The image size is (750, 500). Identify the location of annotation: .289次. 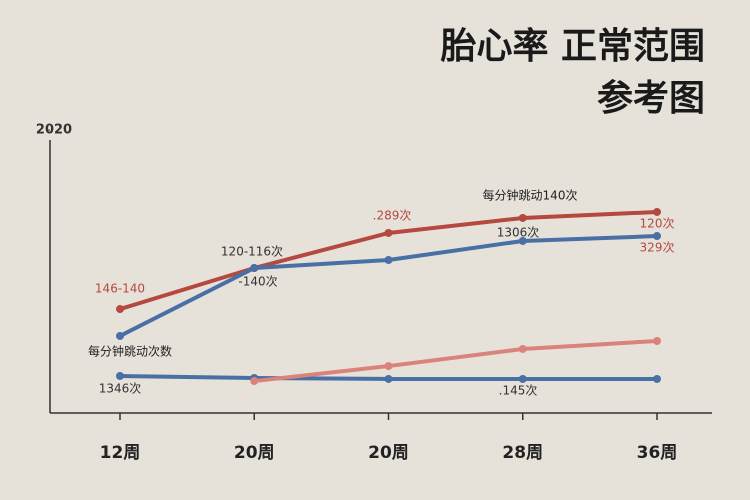
(392, 216).